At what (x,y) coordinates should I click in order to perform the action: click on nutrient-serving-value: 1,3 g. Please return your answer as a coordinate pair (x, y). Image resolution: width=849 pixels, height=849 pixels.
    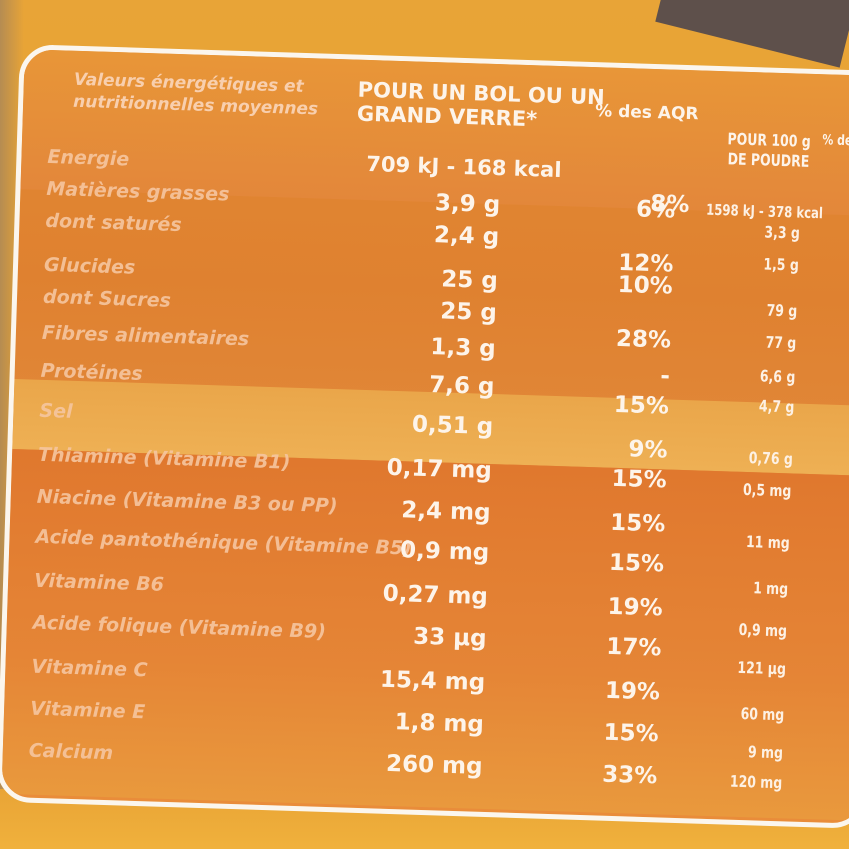
    Looking at the image, I should click on (463, 348).